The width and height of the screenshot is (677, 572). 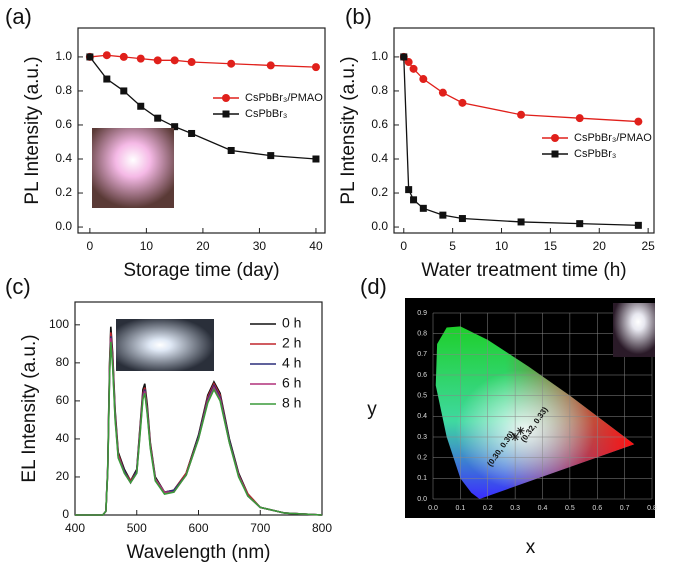 What do you see at coordinates (59, 324) in the screenshot?
I see `y-tick-label: 100` at bounding box center [59, 324].